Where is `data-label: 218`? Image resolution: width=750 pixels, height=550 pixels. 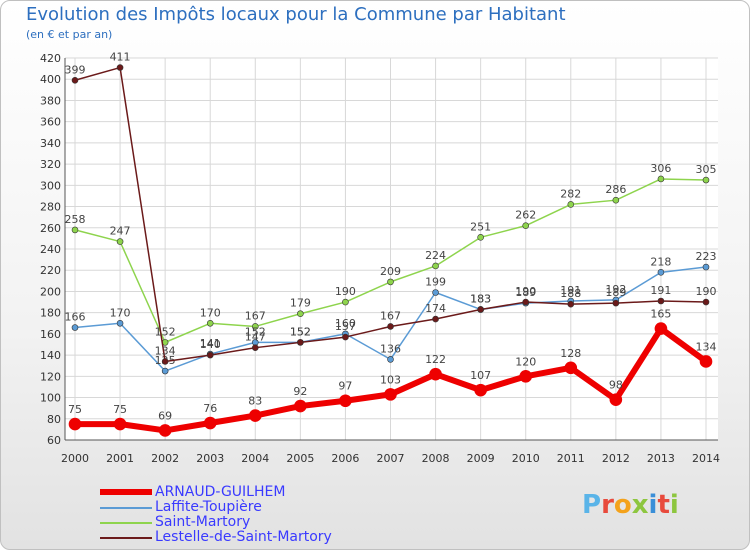 data-label: 218 is located at coordinates (660, 261).